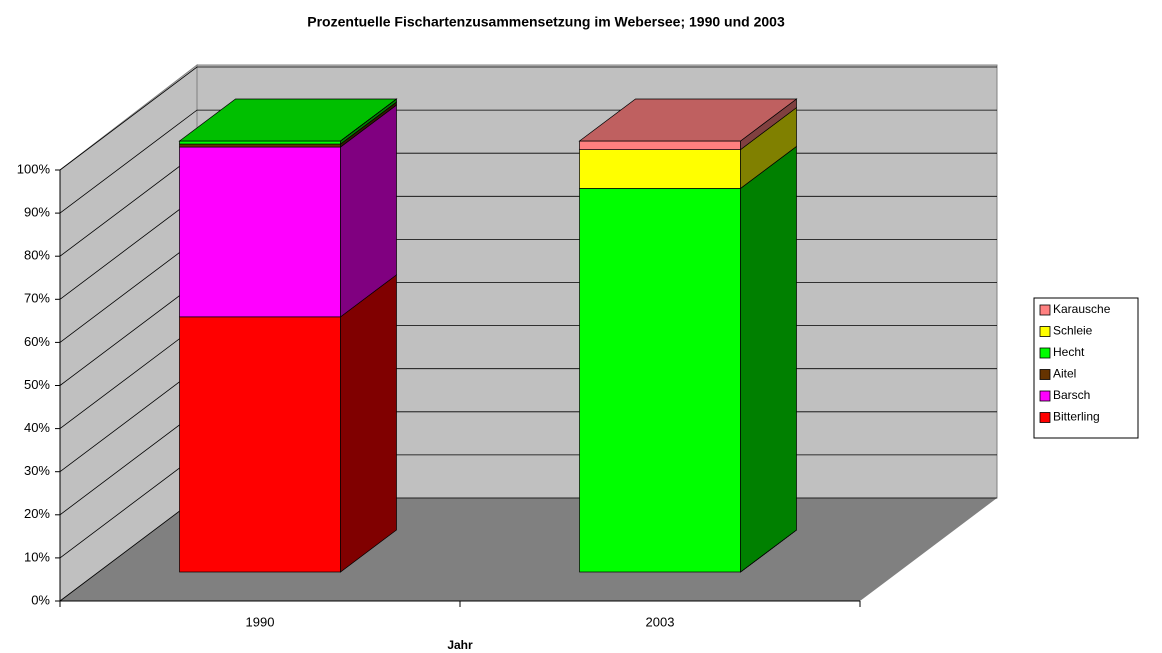 The width and height of the screenshot is (1162, 653). Describe the element at coordinates (660, 621) in the screenshot. I see `x-tick-label: 2003` at that location.